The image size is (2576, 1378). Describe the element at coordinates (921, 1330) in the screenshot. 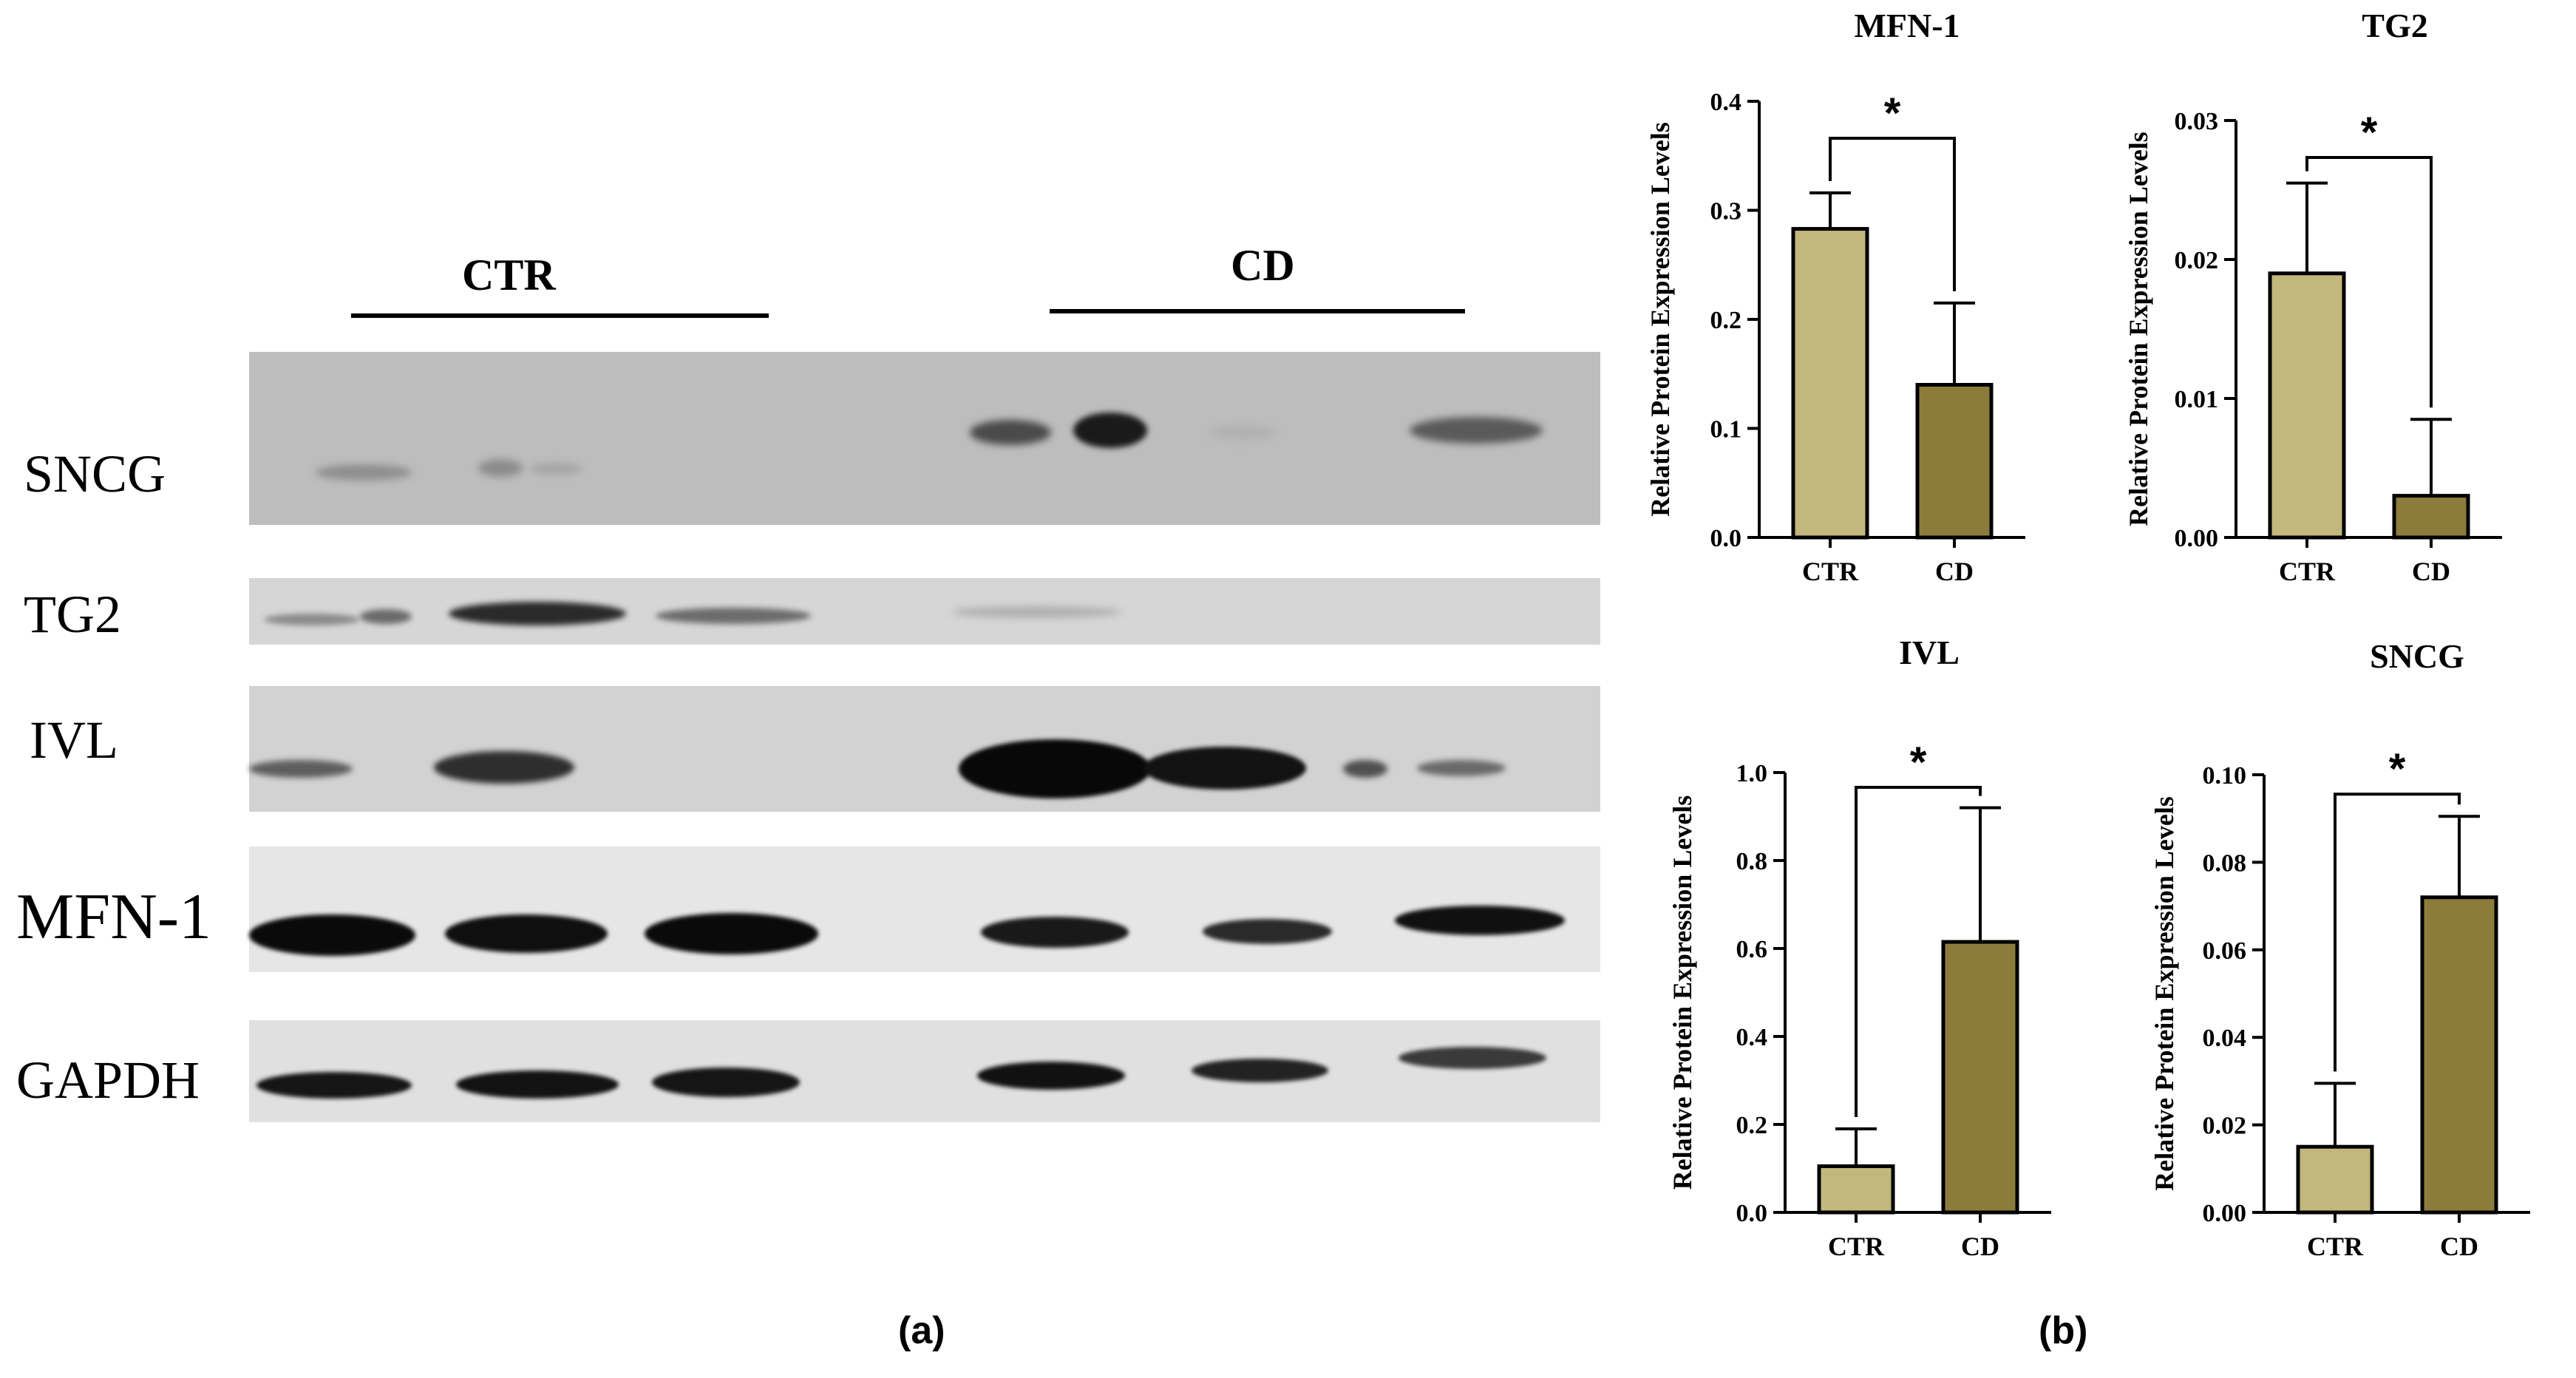

I see `panel-label-a: (a)` at that location.